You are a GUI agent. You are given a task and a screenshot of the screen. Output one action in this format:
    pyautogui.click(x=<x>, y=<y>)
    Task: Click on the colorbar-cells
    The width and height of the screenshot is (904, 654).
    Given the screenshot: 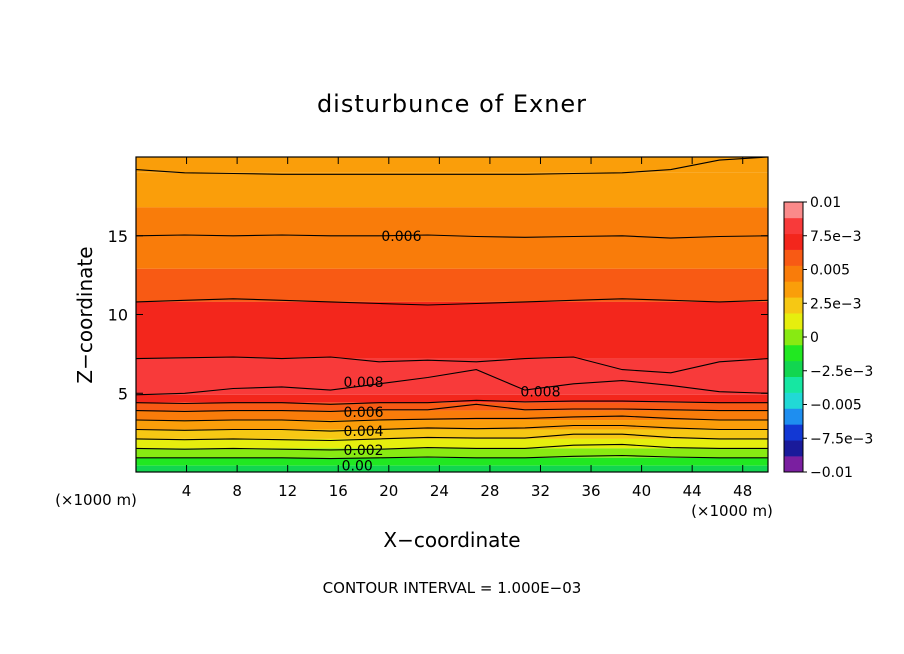 What is the action you would take?
    pyautogui.click(x=793, y=337)
    